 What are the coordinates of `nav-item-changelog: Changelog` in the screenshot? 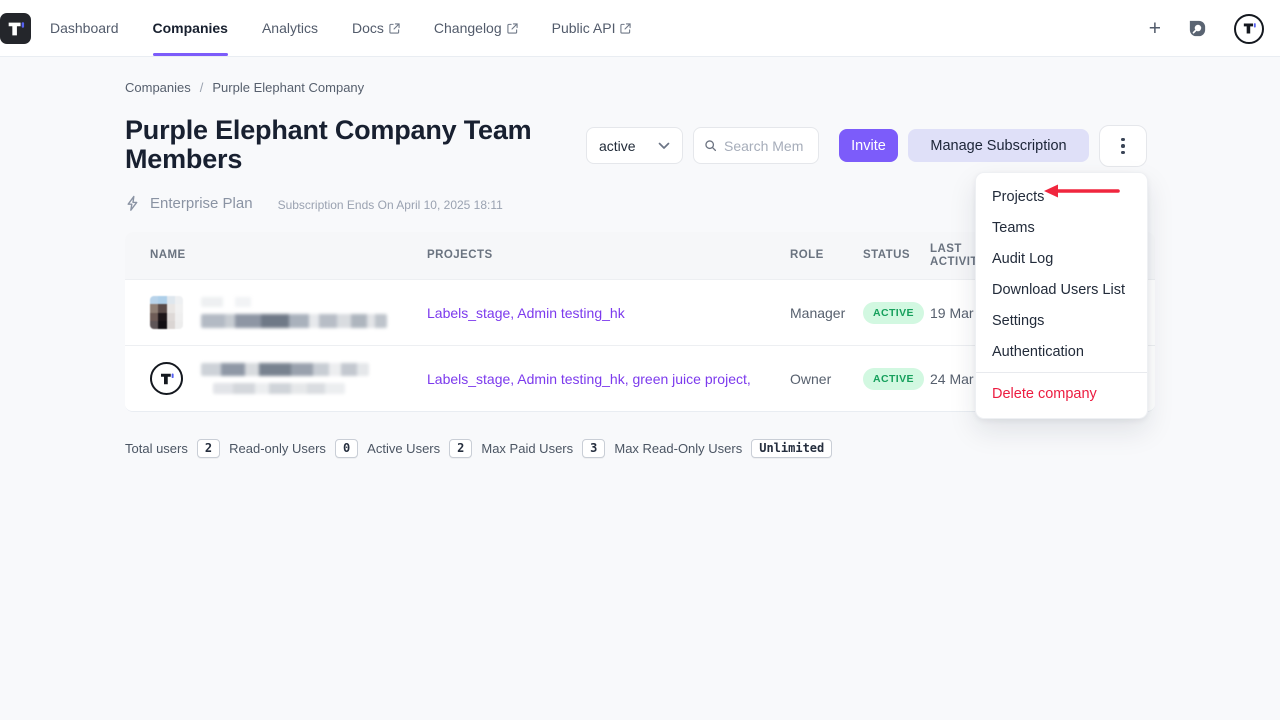 It's located at (476, 28).